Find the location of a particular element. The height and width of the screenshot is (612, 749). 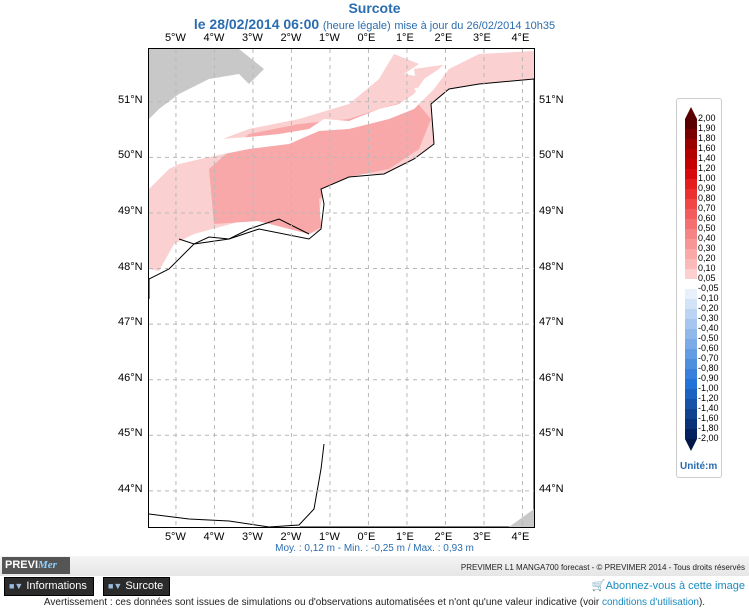

previmer-logo: PREVIMer is located at coordinates (36, 565).